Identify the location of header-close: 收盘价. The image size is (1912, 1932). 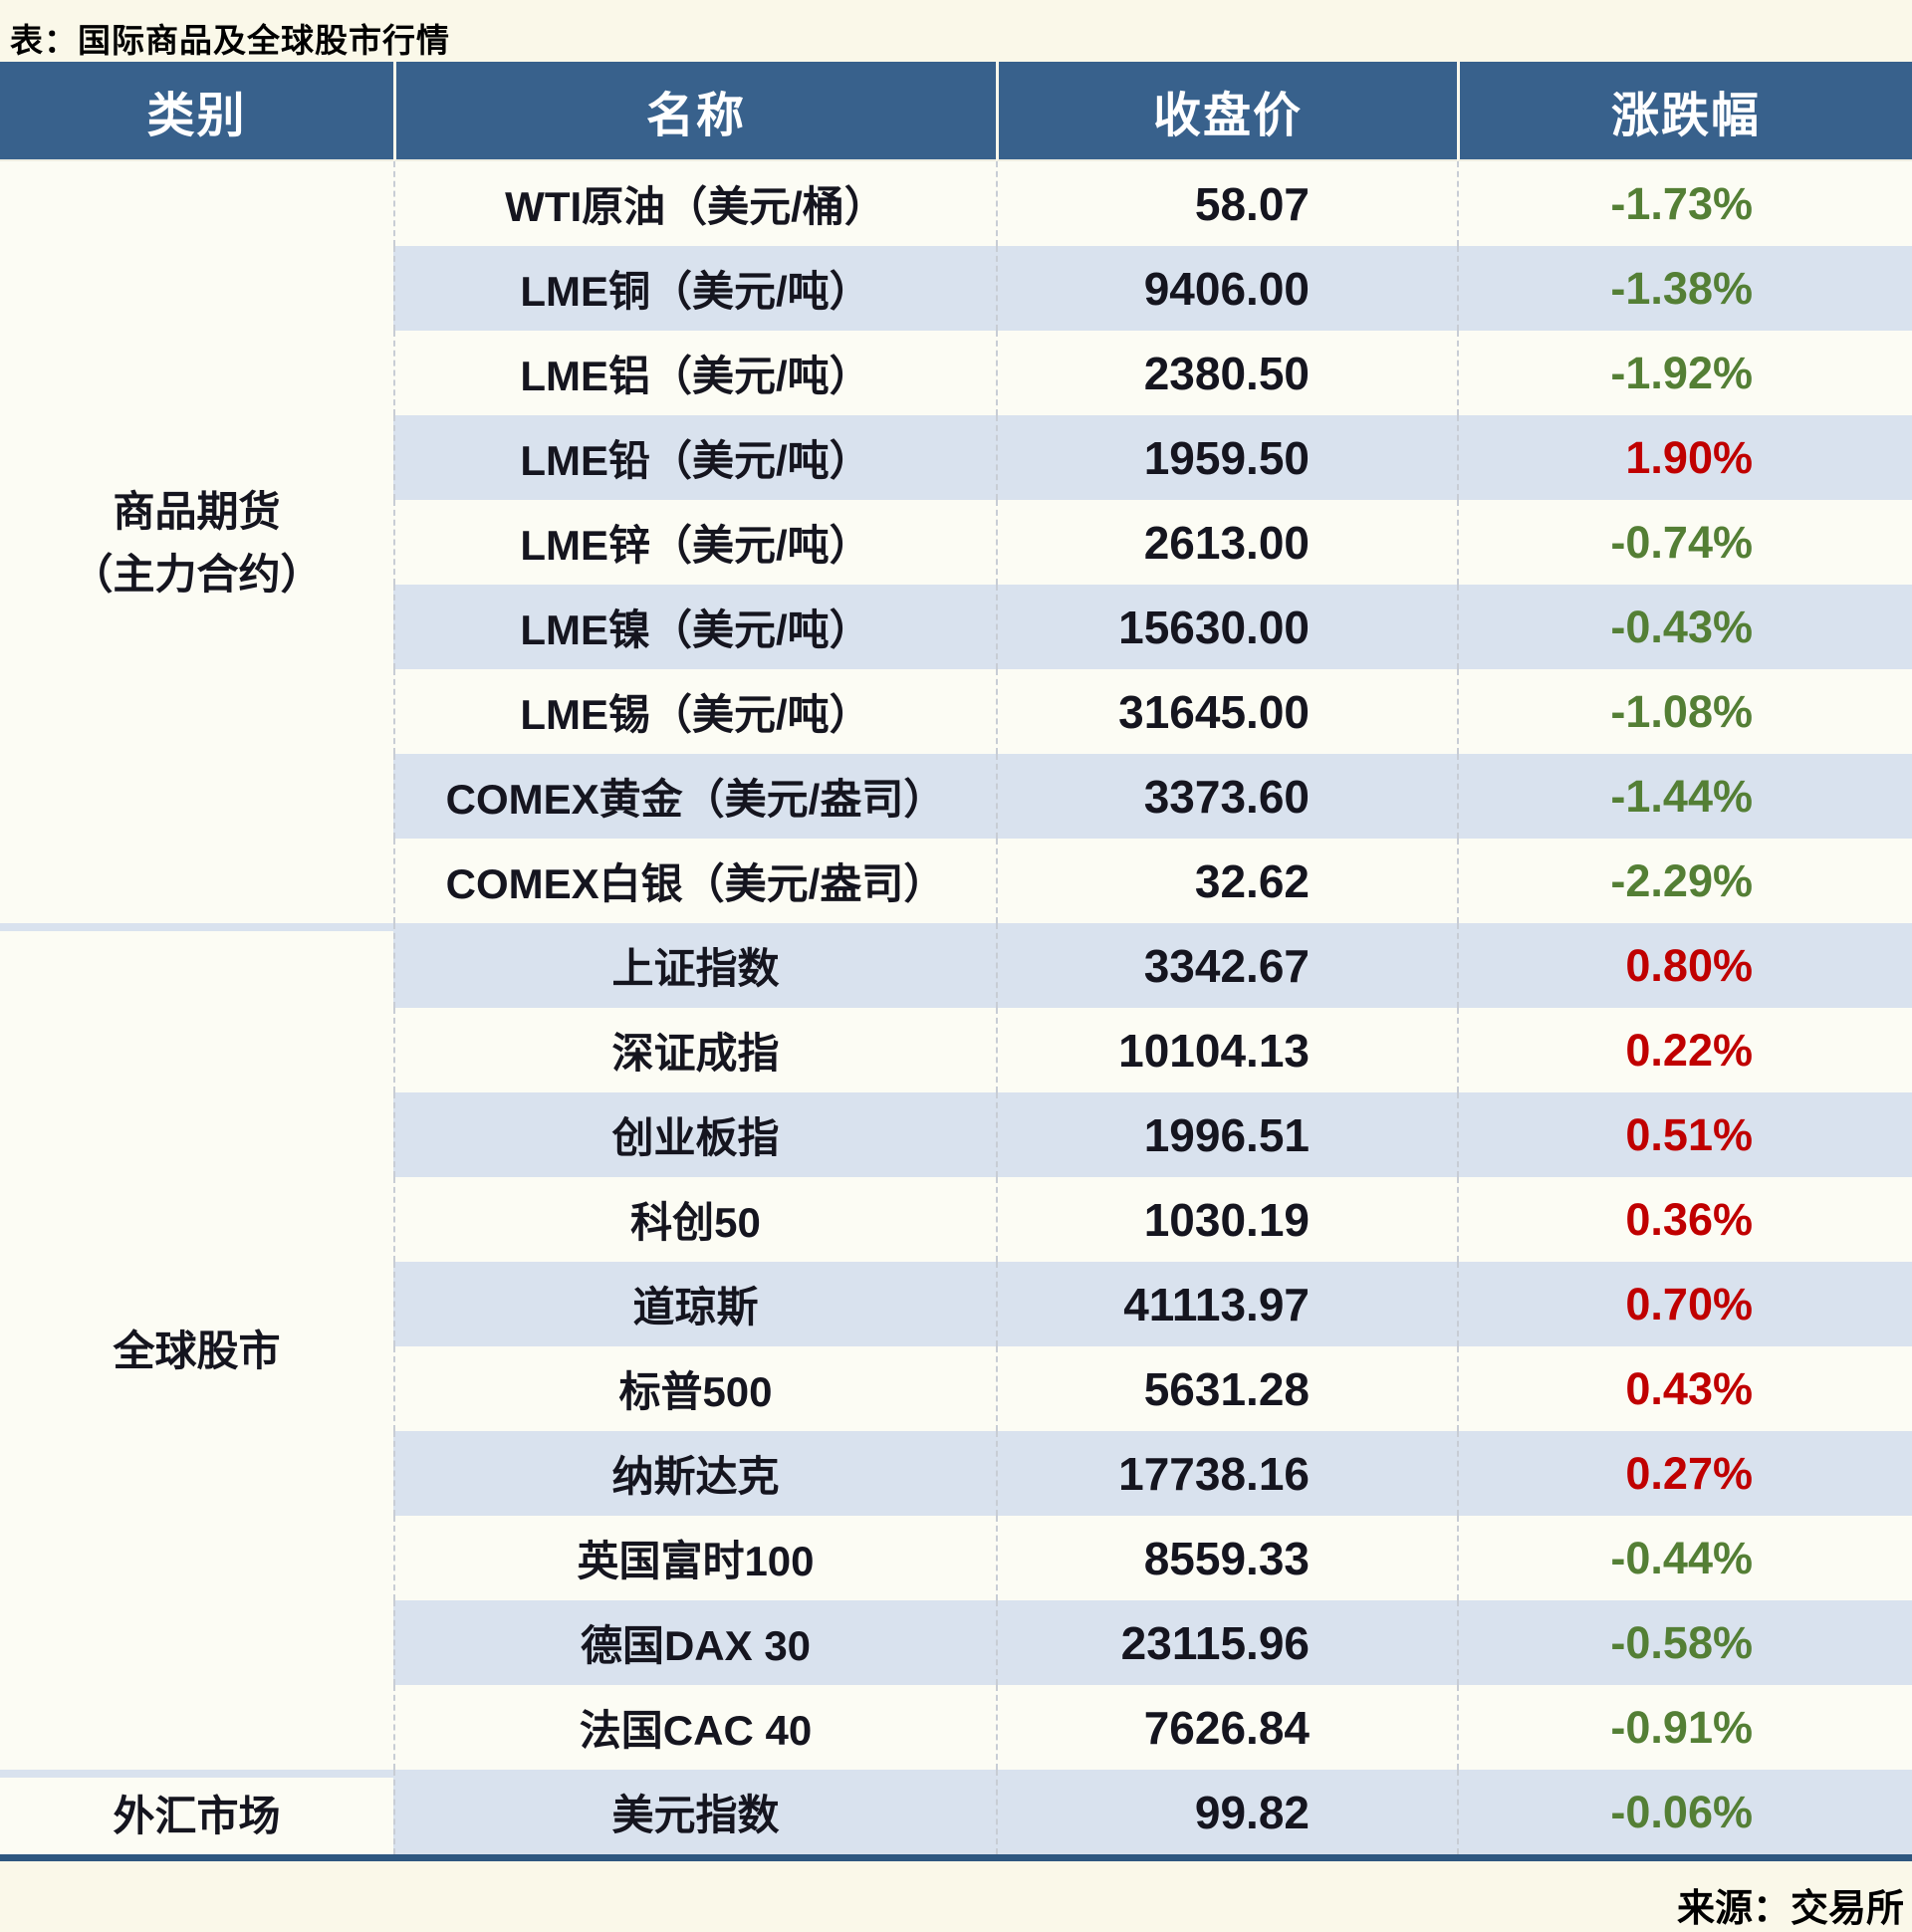
(1226, 112).